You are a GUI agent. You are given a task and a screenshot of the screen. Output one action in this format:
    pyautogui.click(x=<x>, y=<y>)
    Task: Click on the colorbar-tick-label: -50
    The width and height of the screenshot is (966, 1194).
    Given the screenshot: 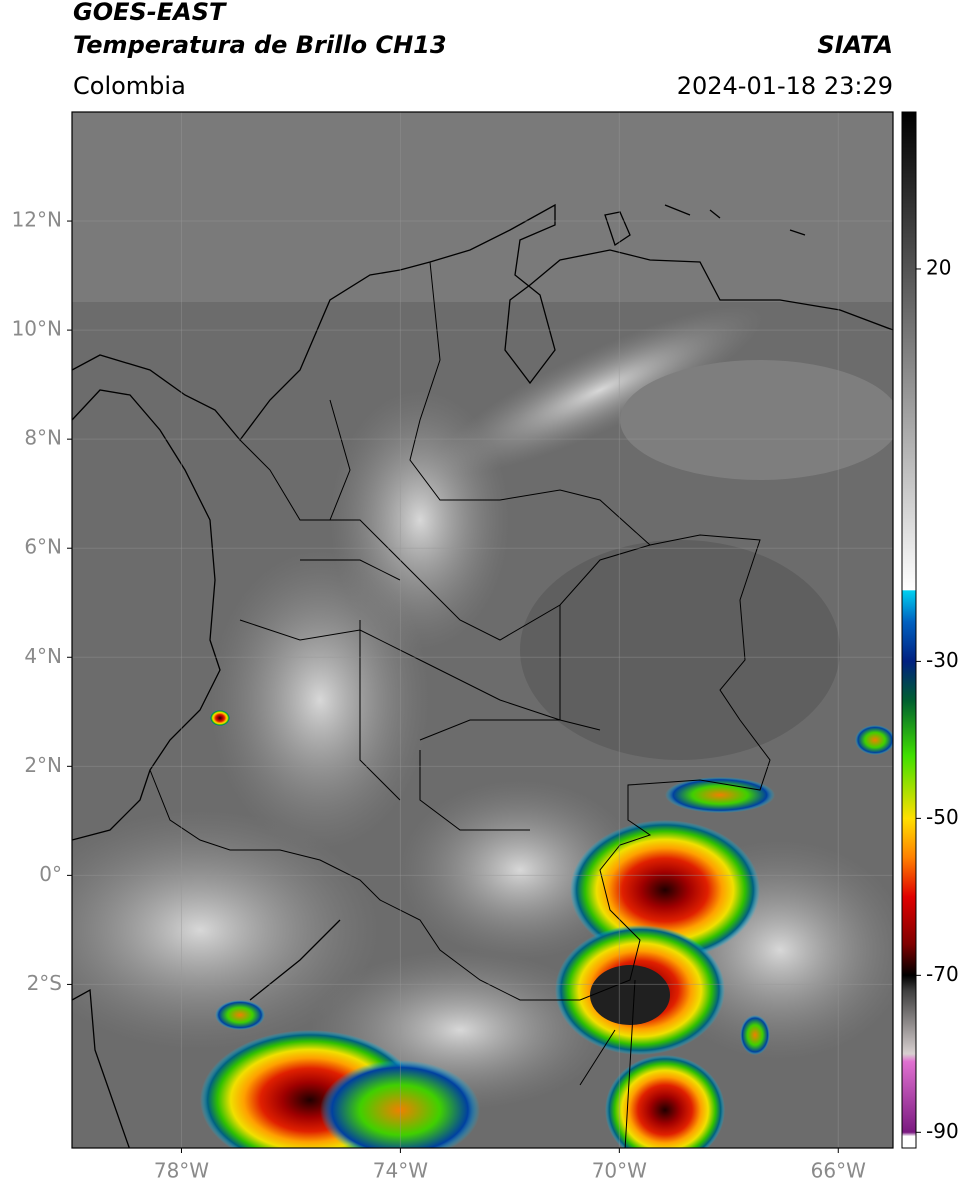 What is the action you would take?
    pyautogui.click(x=942, y=817)
    